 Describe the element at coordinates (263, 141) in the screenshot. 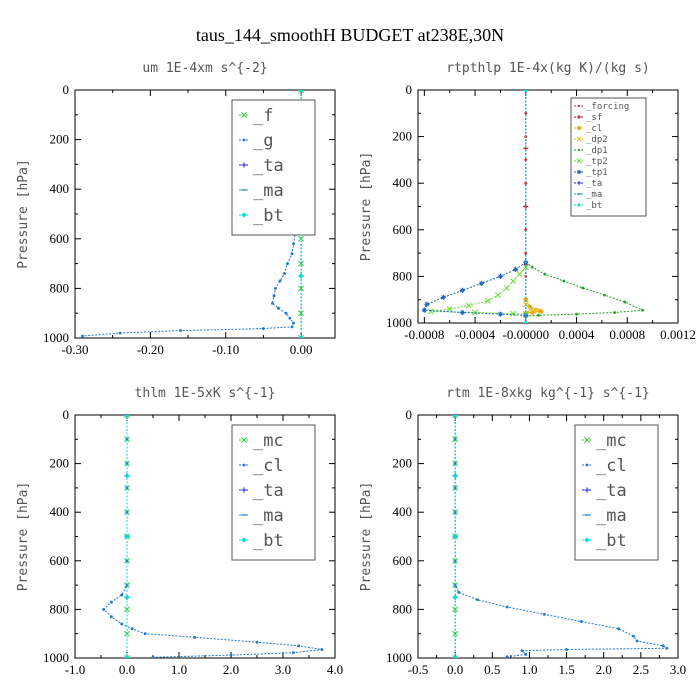

I see `legend-entry: _g` at that location.